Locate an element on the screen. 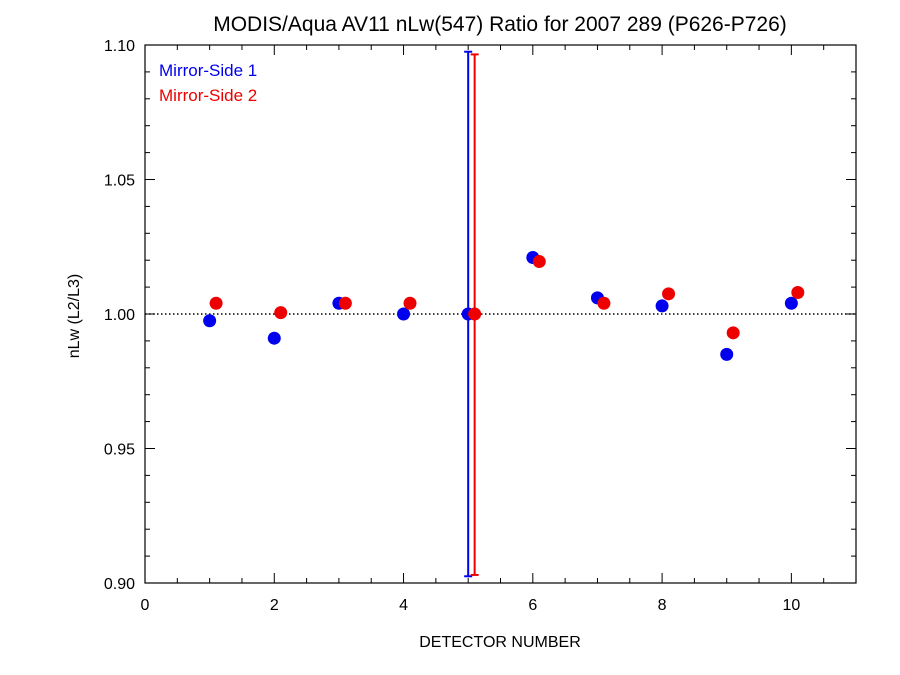  y-tick-label: 1.00 is located at coordinates (119, 315).